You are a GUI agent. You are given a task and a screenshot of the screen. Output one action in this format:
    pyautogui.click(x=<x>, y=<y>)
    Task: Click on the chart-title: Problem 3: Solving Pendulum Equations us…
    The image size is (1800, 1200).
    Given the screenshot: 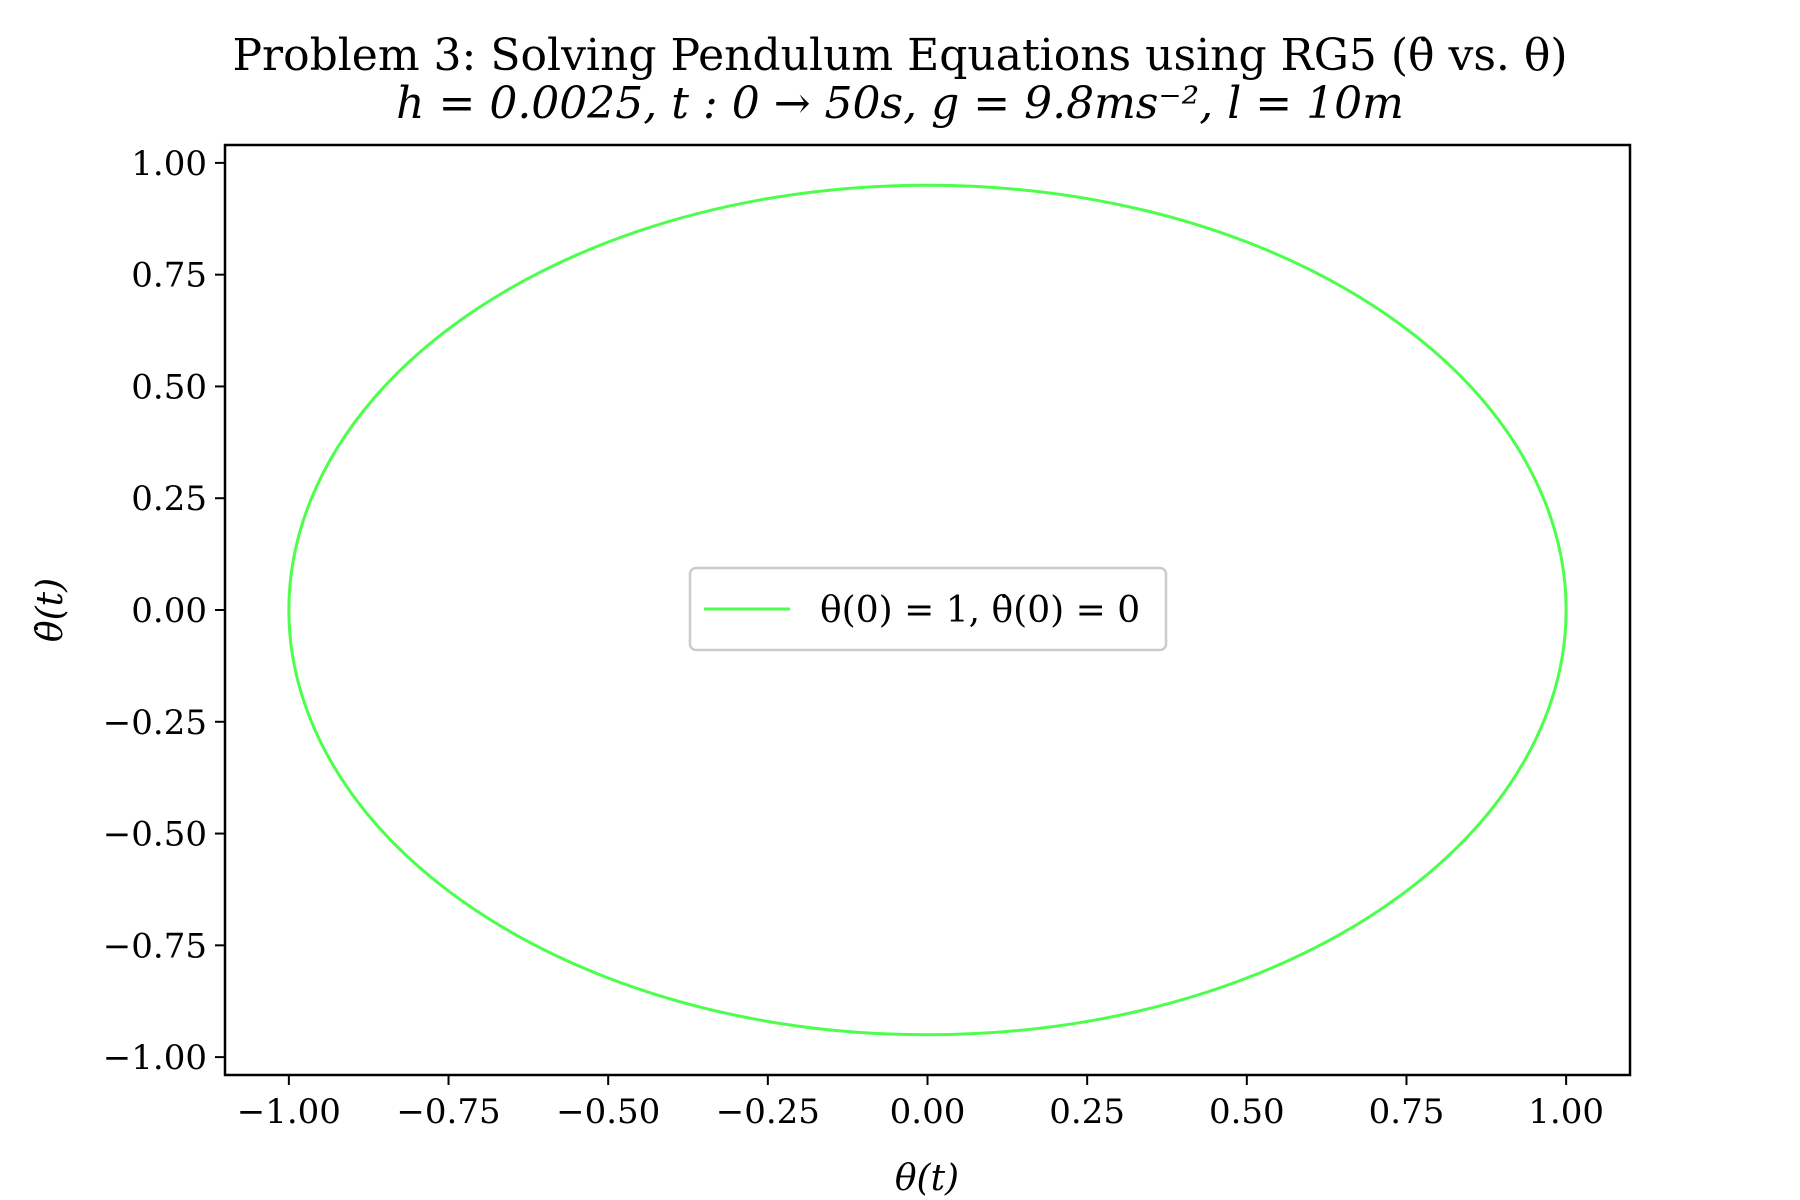 What is the action you would take?
    pyautogui.click(x=899, y=55)
    